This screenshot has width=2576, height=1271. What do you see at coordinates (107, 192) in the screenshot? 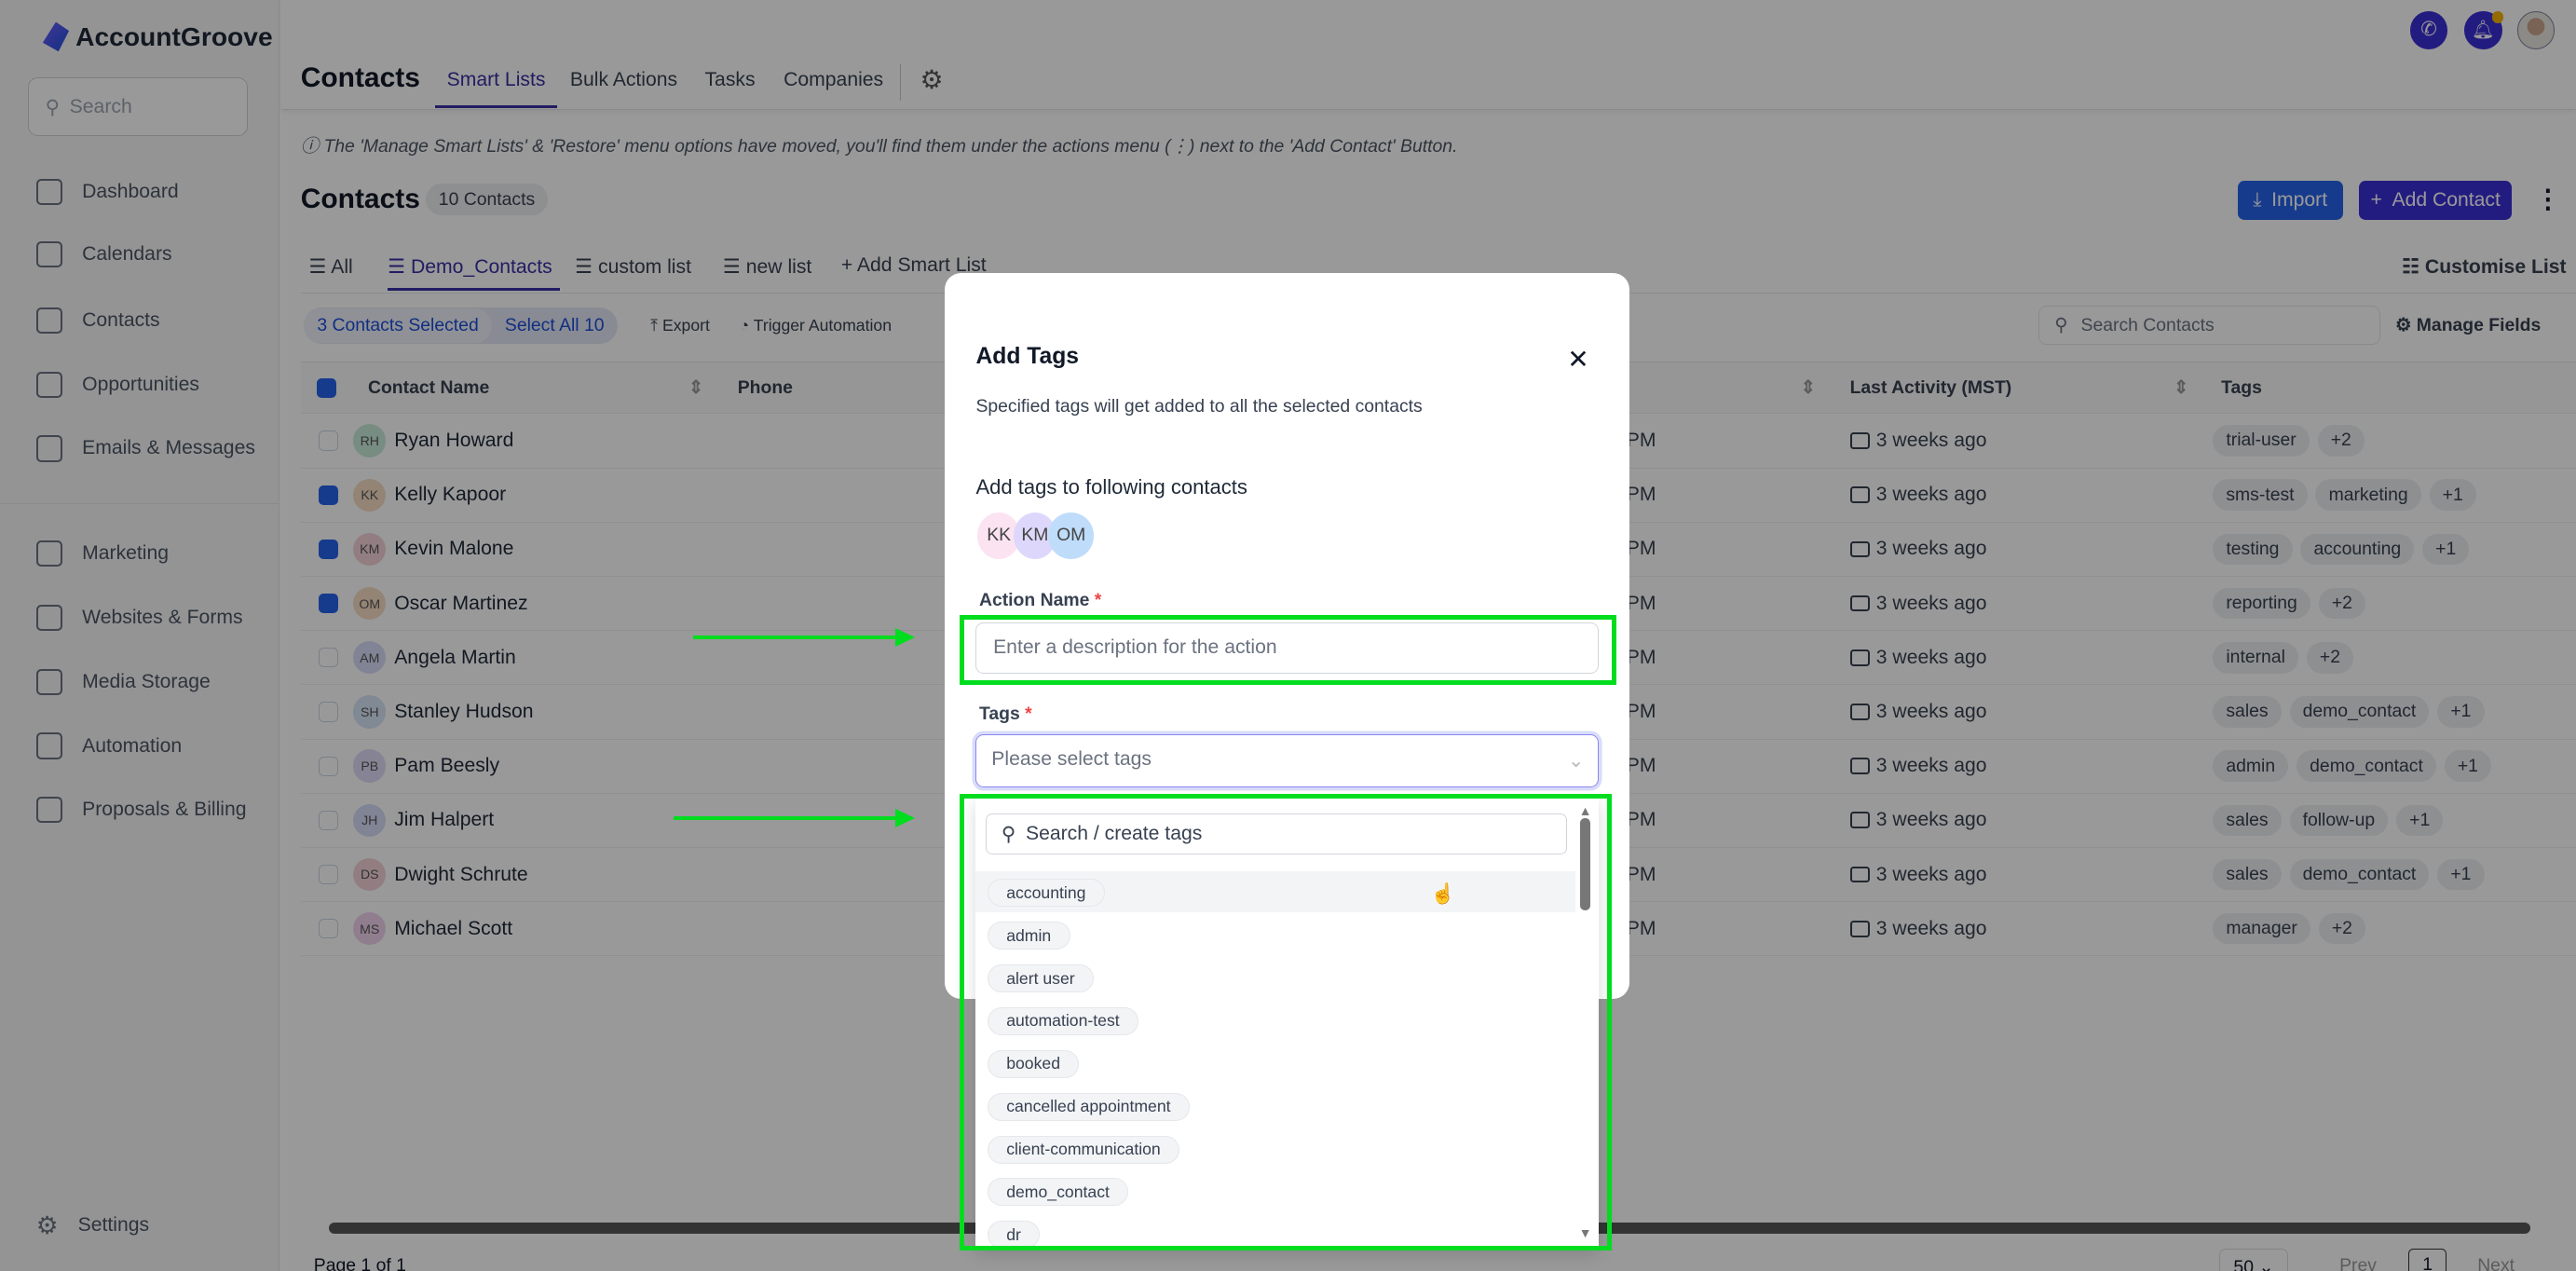
I see `sidebar-item-dashboard: Dashboard` at bounding box center [107, 192].